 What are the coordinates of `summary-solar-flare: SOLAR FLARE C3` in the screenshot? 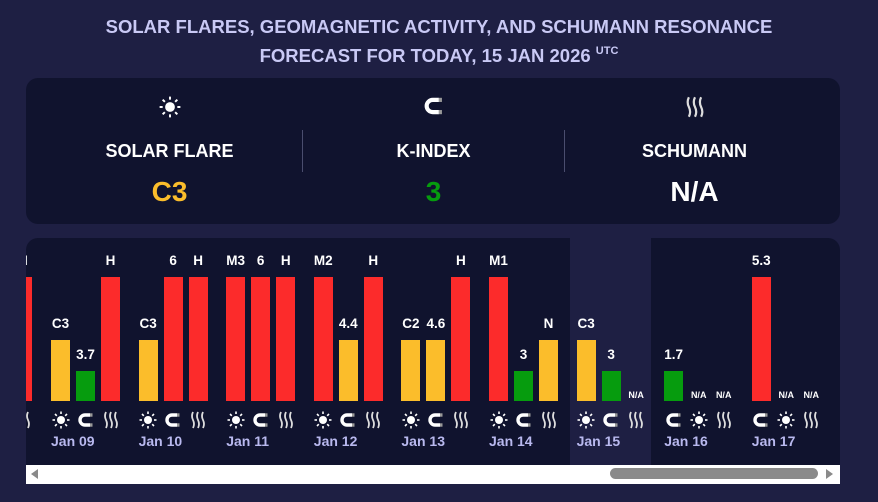 It's located at (169, 151).